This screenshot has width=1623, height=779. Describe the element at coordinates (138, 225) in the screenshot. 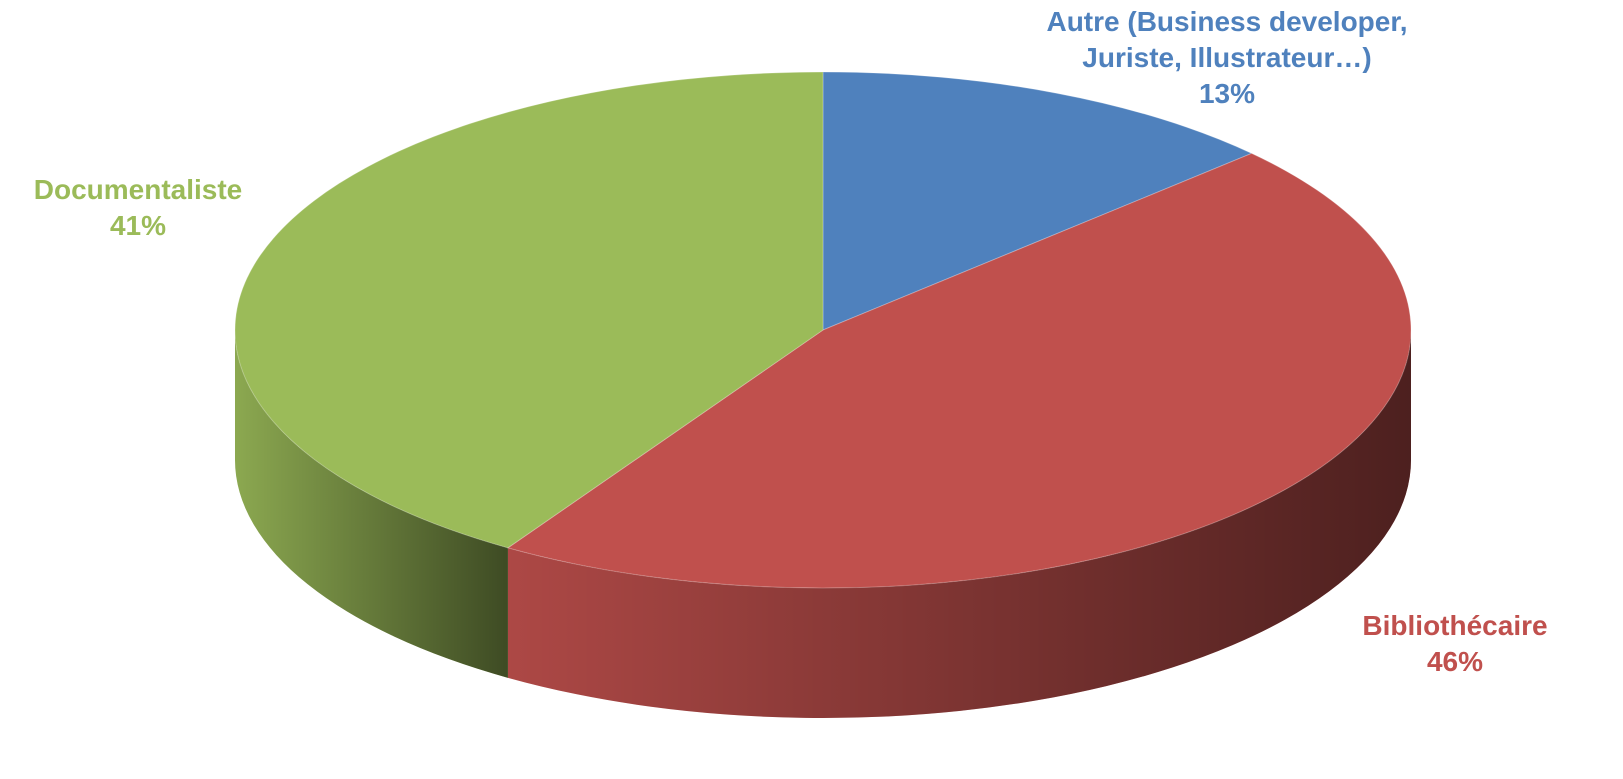

I see `slice-value: 41%` at that location.